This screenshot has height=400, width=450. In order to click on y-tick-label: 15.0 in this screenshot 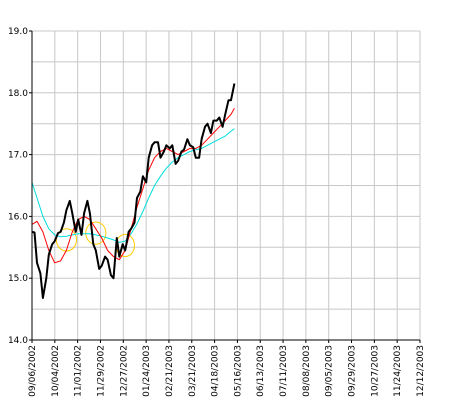, I will do `click(18, 279)`.